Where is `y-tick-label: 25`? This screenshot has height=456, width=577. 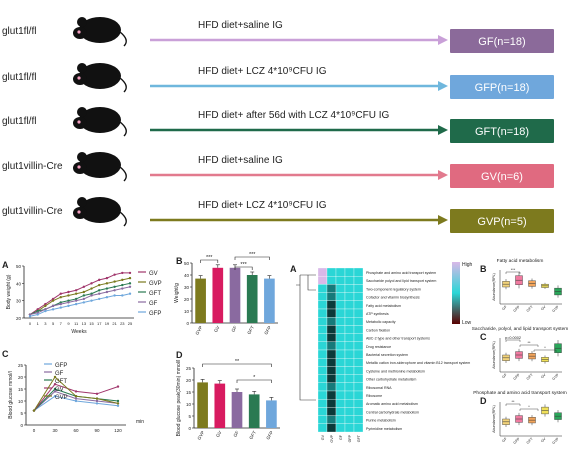
y-tick-label: 25 is located at coordinates (21, 365).